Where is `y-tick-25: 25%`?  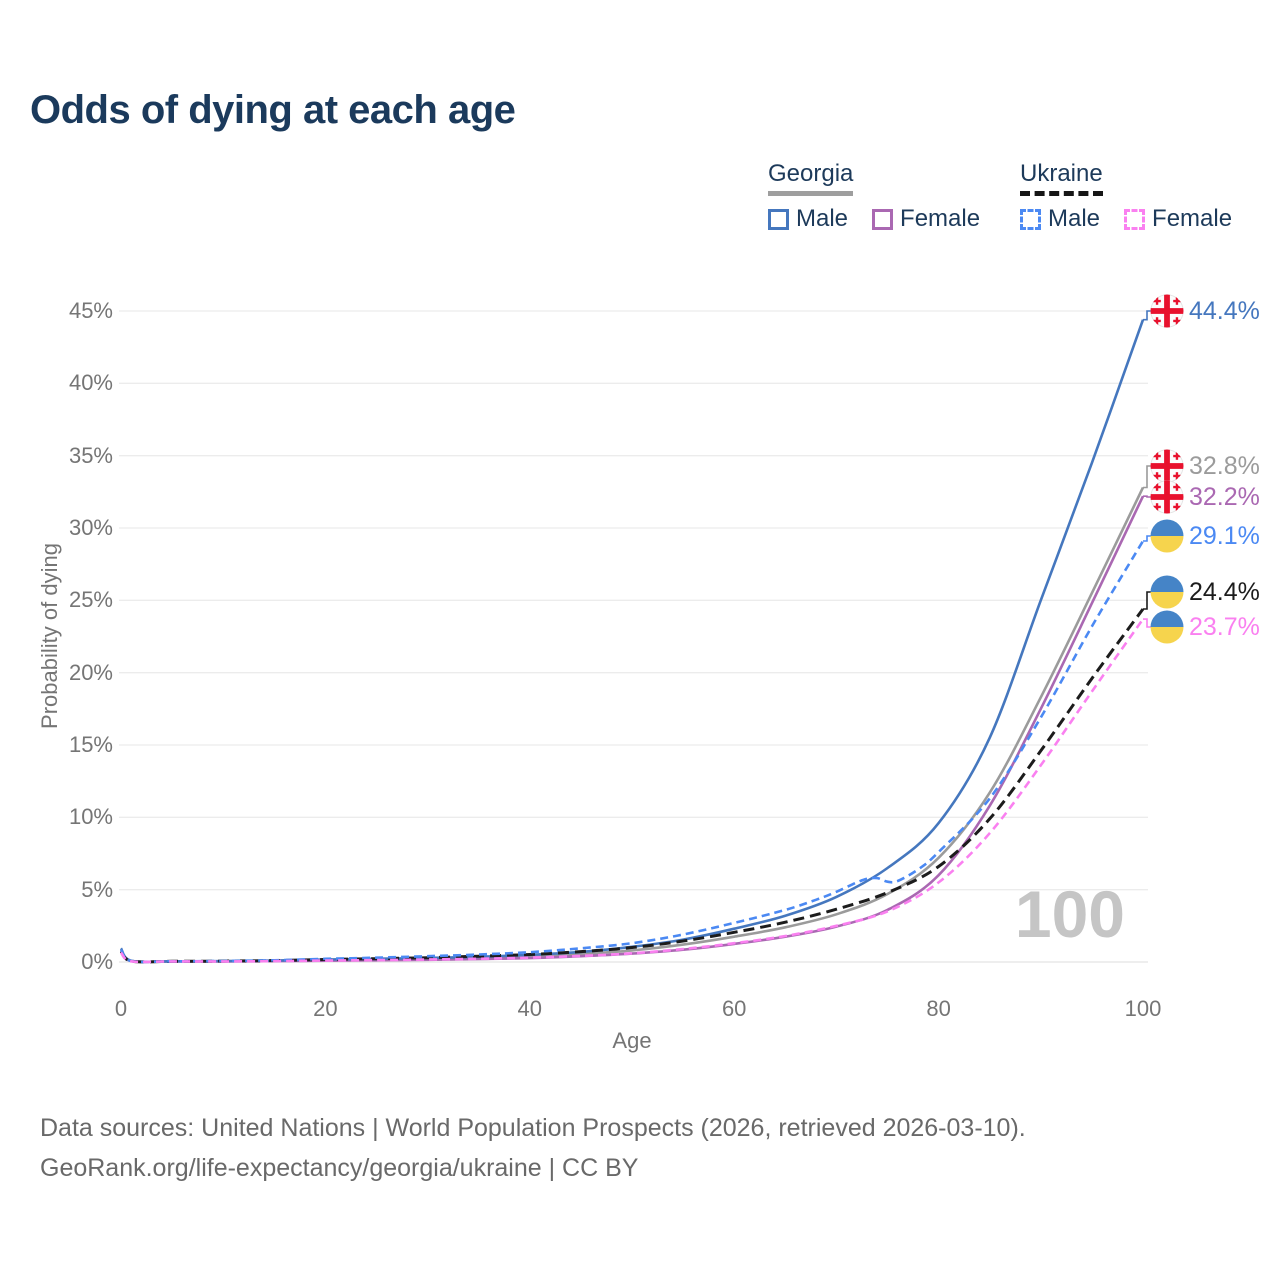
y-tick-25: 25% is located at coordinates (90, 600).